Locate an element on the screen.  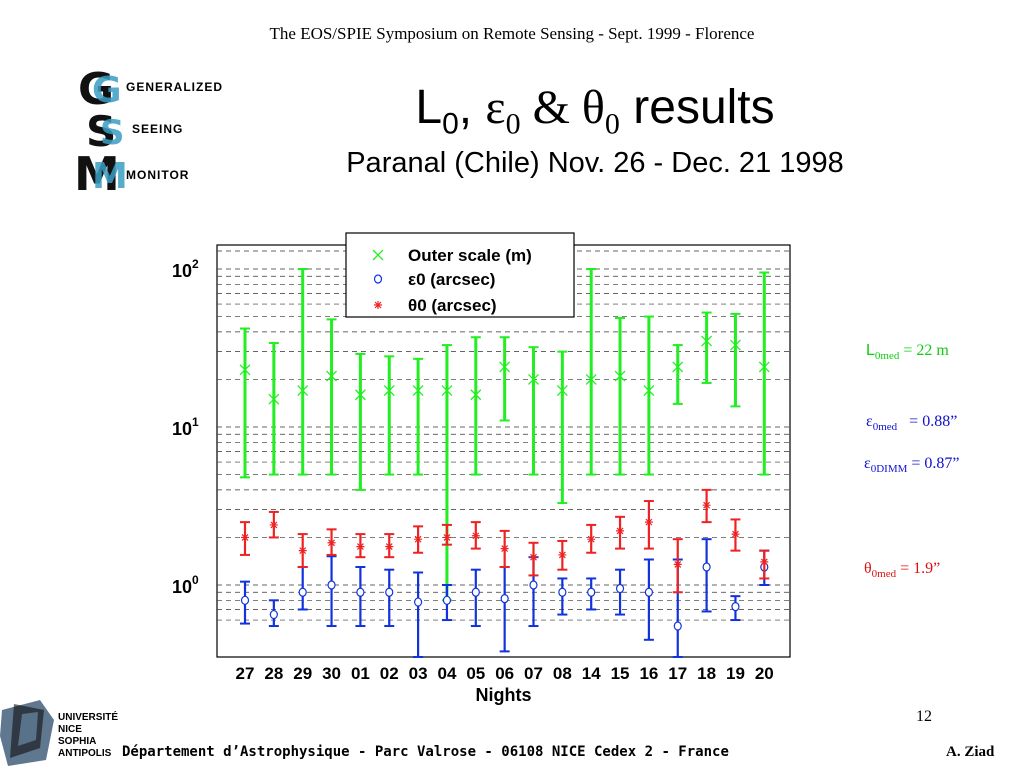
annotation-l0-value: = 22 m is located at coordinates (924, 350).